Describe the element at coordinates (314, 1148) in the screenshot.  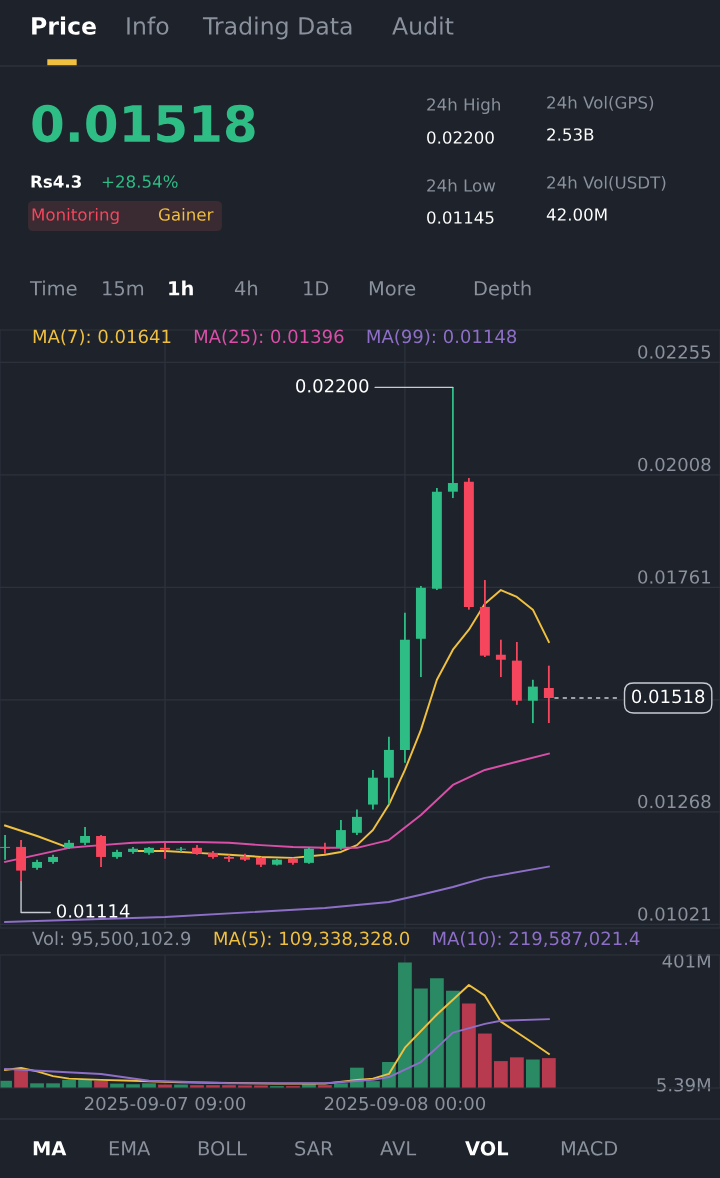
I see `text: SAR` at that location.